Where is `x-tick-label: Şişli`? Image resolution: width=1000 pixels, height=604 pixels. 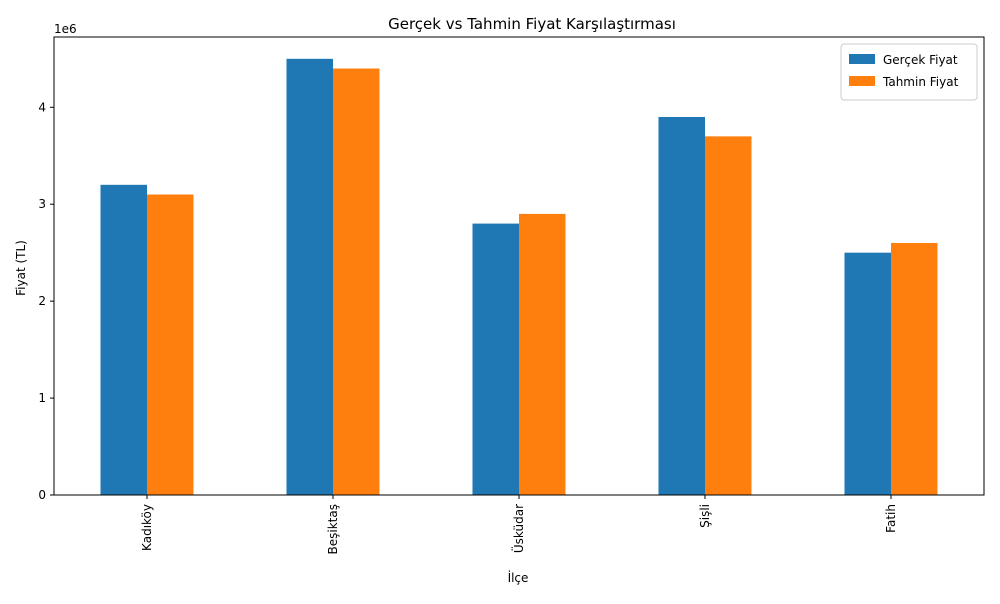 x-tick-label: Şişli is located at coordinates (705, 516).